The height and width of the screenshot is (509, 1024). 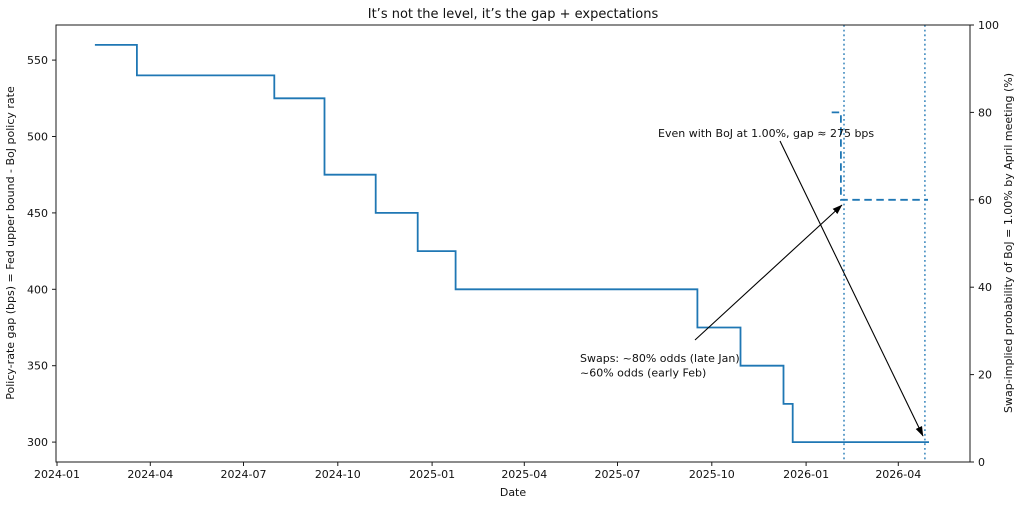 I want to click on annotation-swaps-line1: Swaps: ~80% odds (late Jan), so click(x=660, y=358).